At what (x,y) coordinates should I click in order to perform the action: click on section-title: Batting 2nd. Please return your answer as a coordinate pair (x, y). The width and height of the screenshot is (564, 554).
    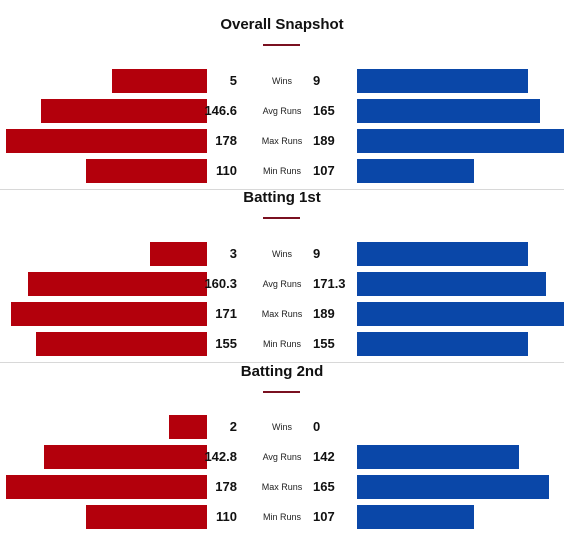
    Looking at the image, I should click on (282, 371).